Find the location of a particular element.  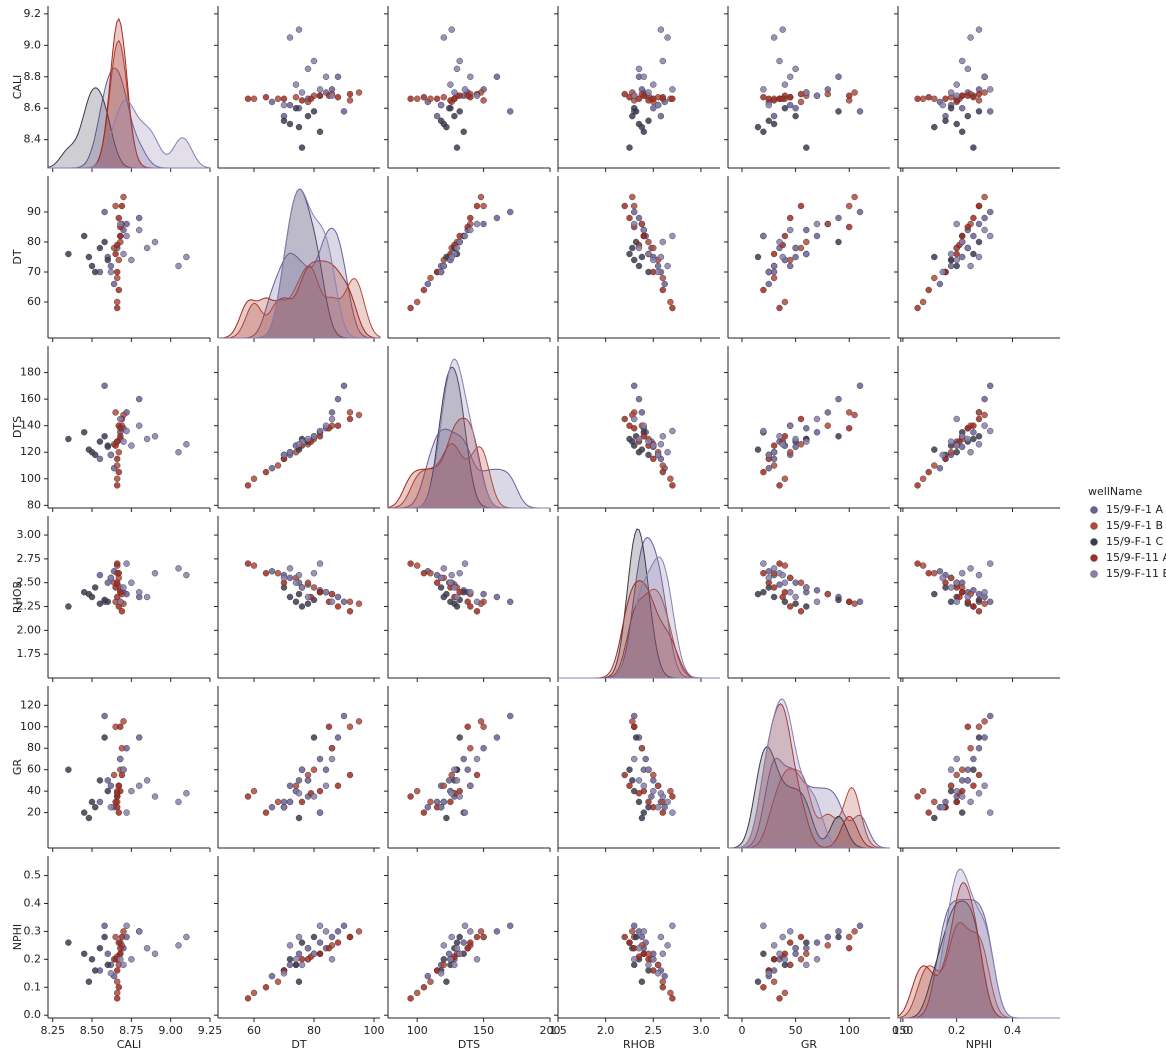

y-axis-label: RHOB is located at coordinates (17, 597).